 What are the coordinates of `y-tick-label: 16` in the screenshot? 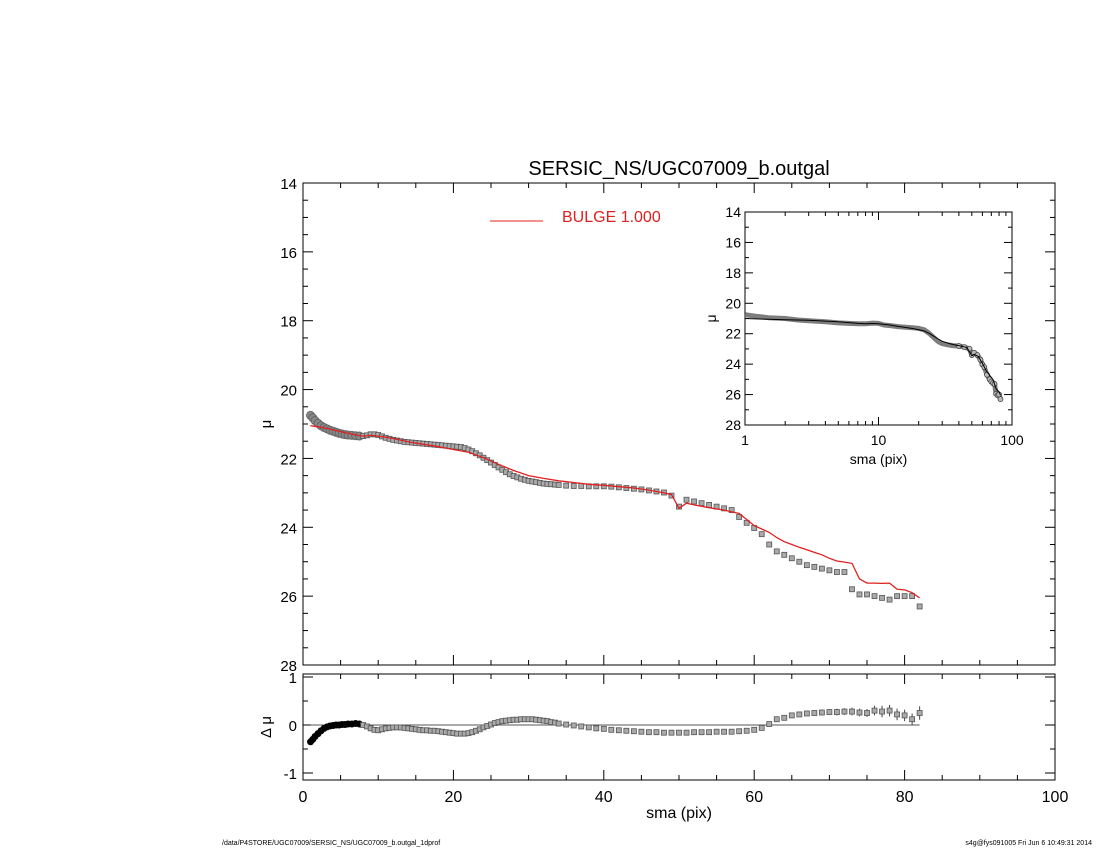 It's located at (288, 253).